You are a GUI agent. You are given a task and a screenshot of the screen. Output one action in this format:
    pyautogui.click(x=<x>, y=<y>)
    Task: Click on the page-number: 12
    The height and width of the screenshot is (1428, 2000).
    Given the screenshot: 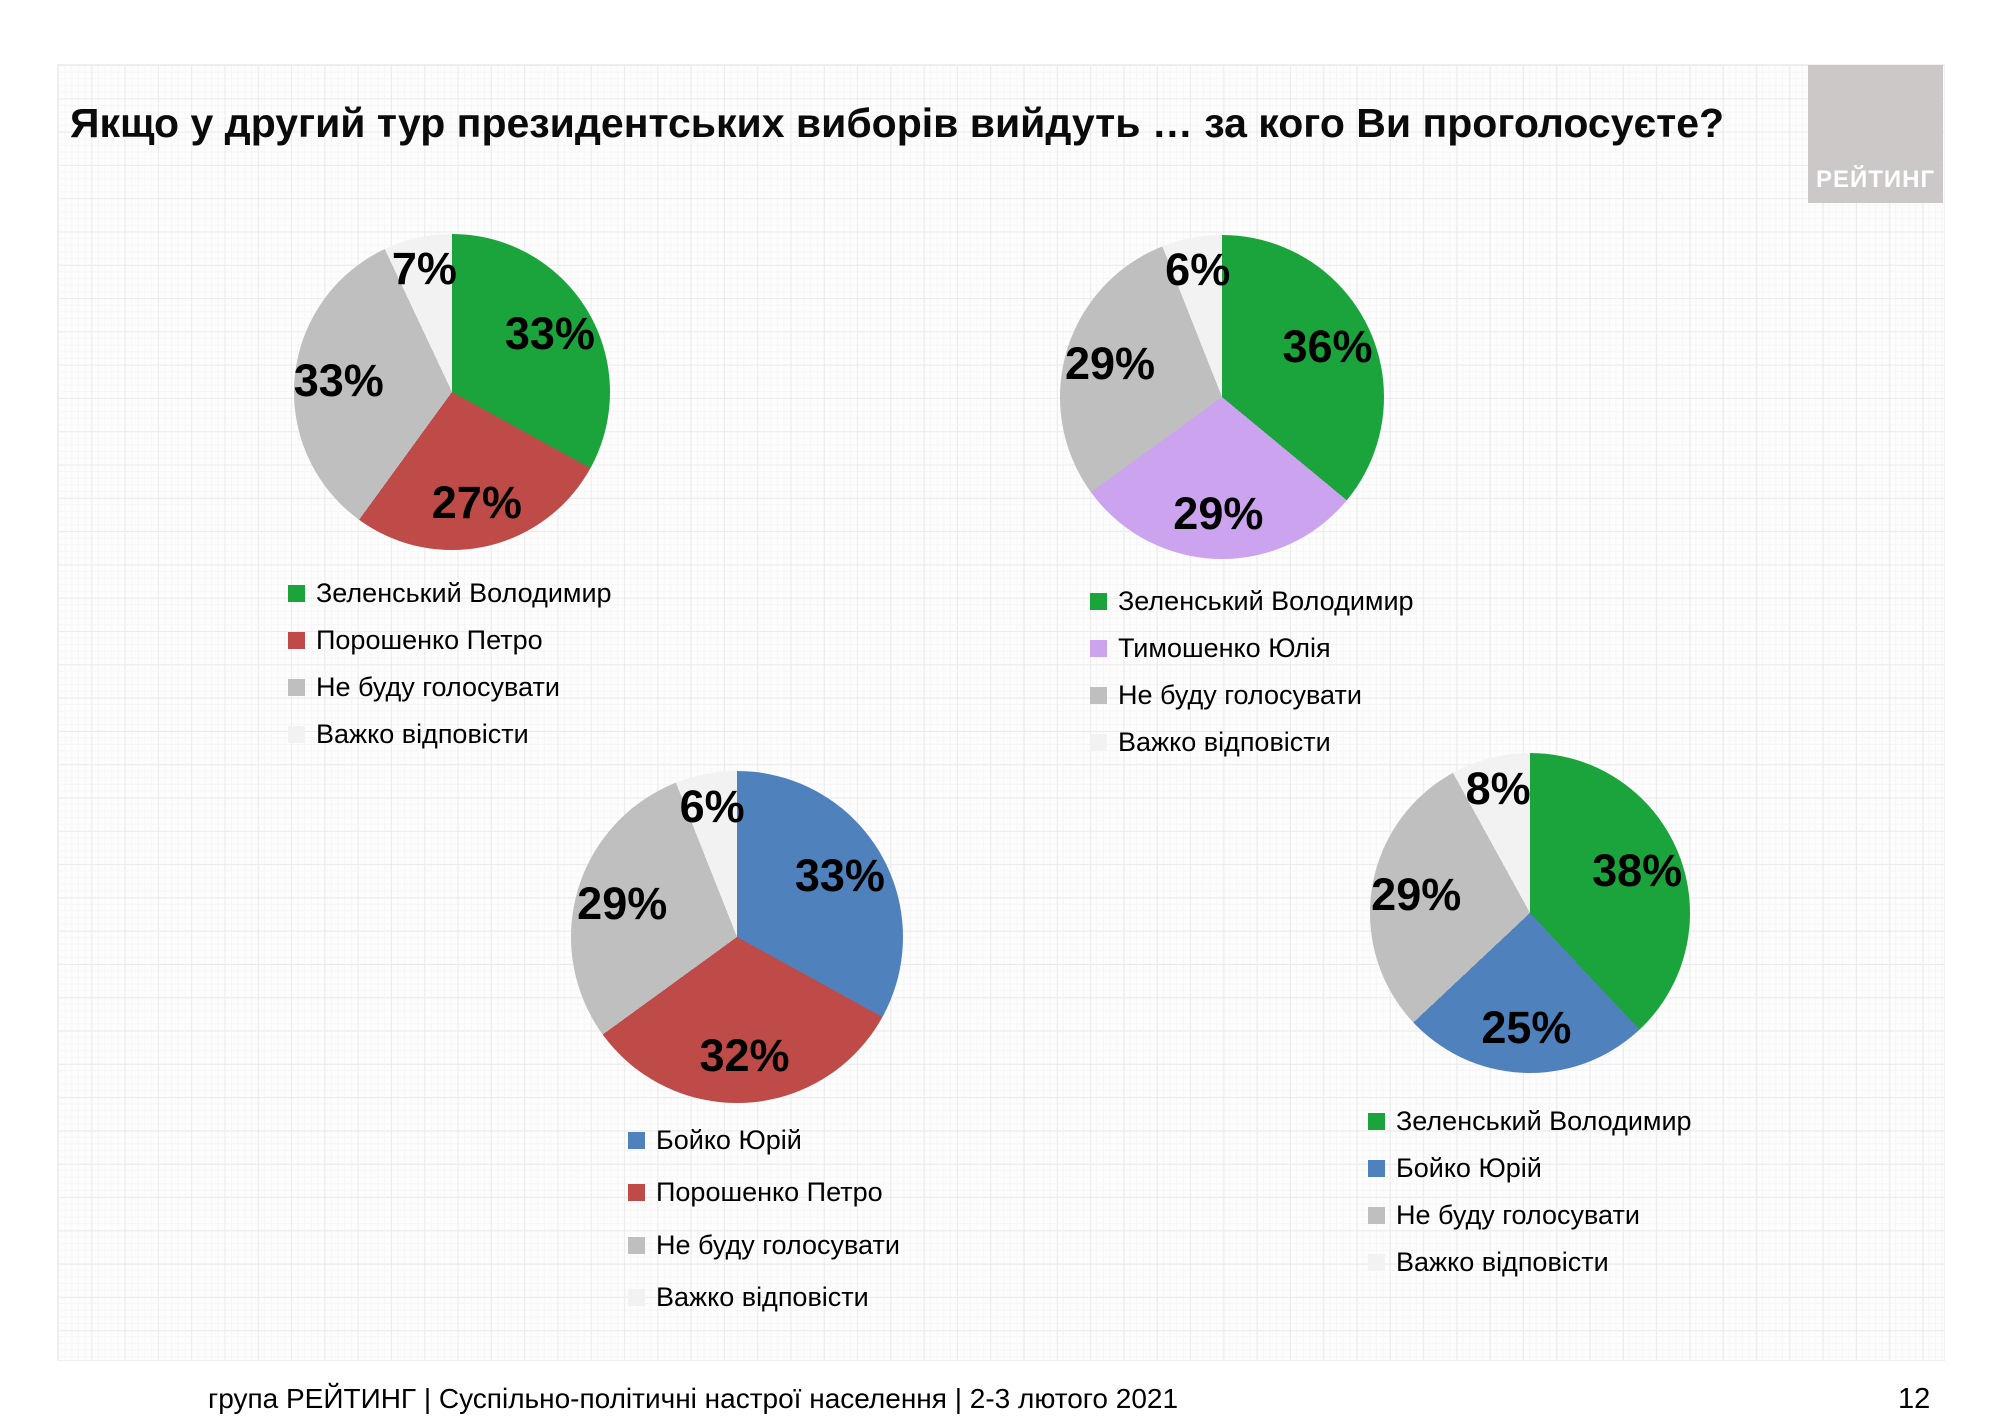 What is the action you would take?
    pyautogui.click(x=1914, y=1399)
    